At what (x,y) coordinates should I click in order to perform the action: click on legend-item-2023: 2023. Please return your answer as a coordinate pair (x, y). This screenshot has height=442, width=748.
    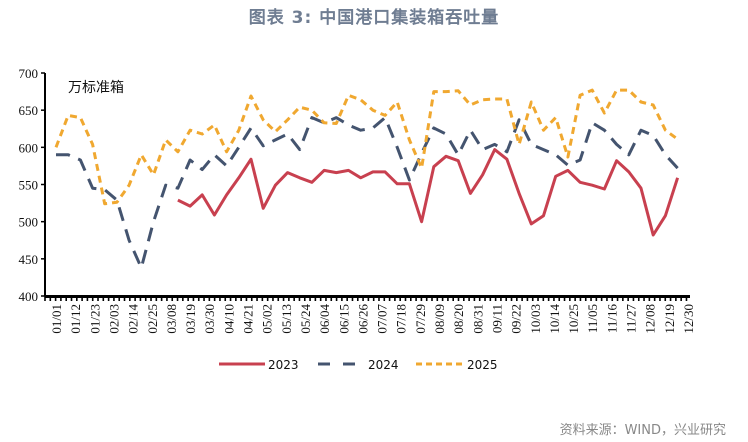
    Looking at the image, I should click on (259, 365).